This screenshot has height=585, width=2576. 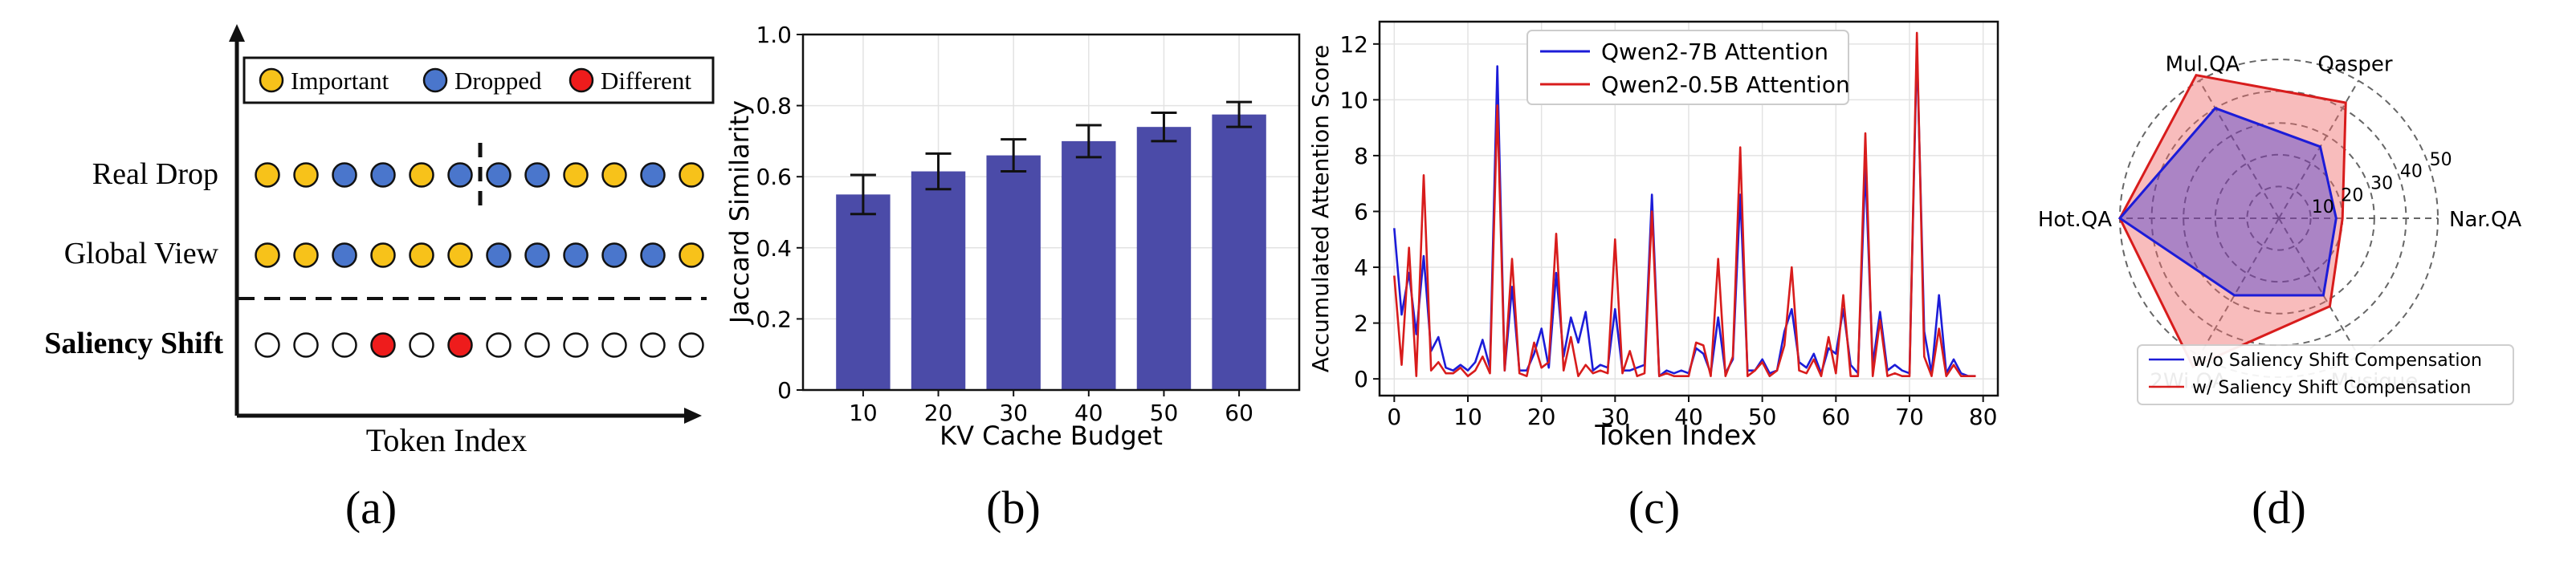 I want to click on ytick-label: 6, so click(x=1361, y=211).